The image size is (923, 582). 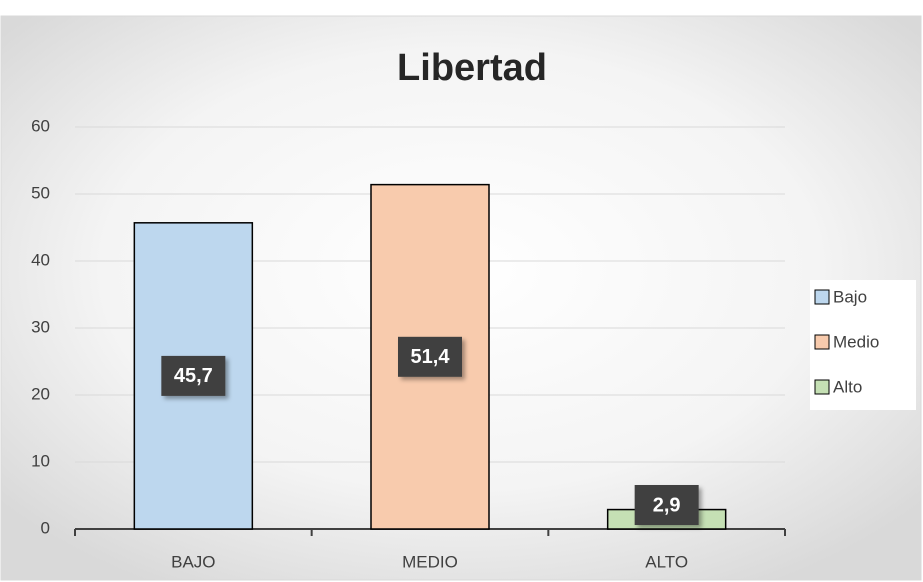 What do you see at coordinates (40, 259) in the screenshot?
I see `y-tick-label: 40` at bounding box center [40, 259].